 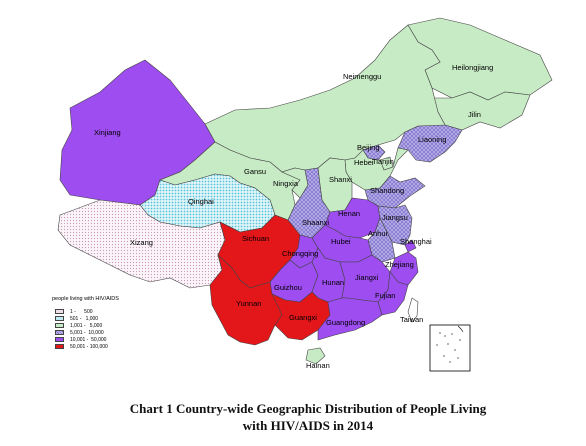 I want to click on label-fujian: Fujian, so click(x=385, y=295).